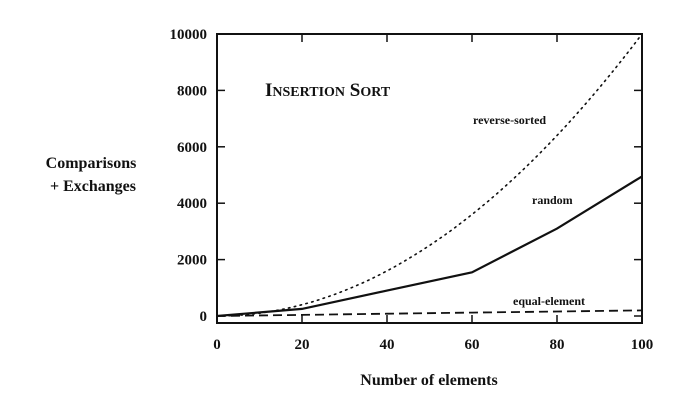 The image size is (681, 412). Describe the element at coordinates (192, 148) in the screenshot. I see `y-tick-label-6000: 6000` at that location.